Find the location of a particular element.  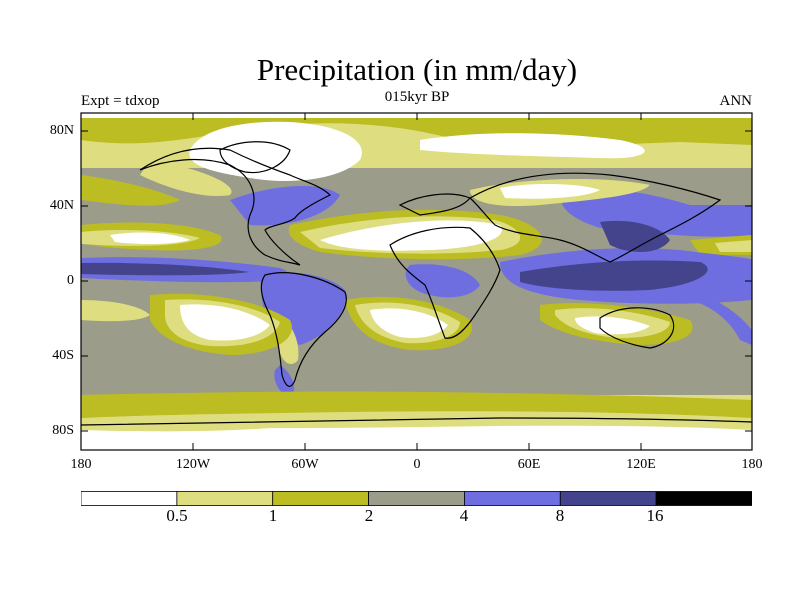

y-tick-label: 40S is located at coordinates (63, 355).